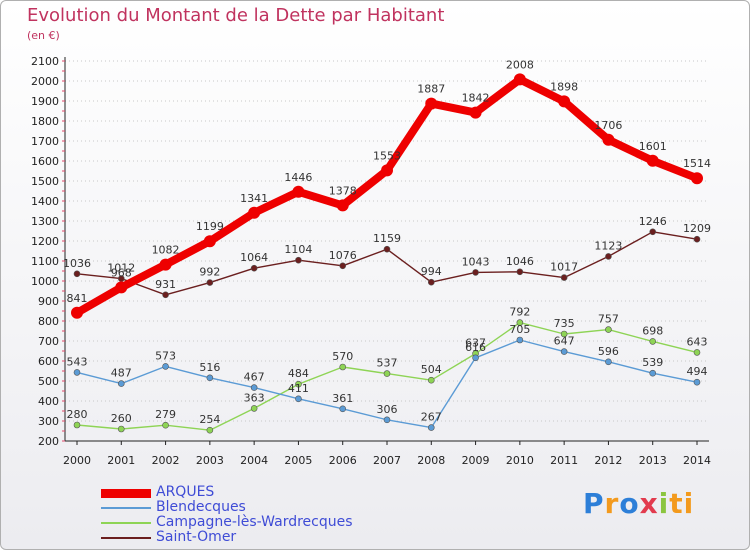  What do you see at coordinates (201, 507) in the screenshot?
I see `legend-label-blendecques: Blendecques` at bounding box center [201, 507].